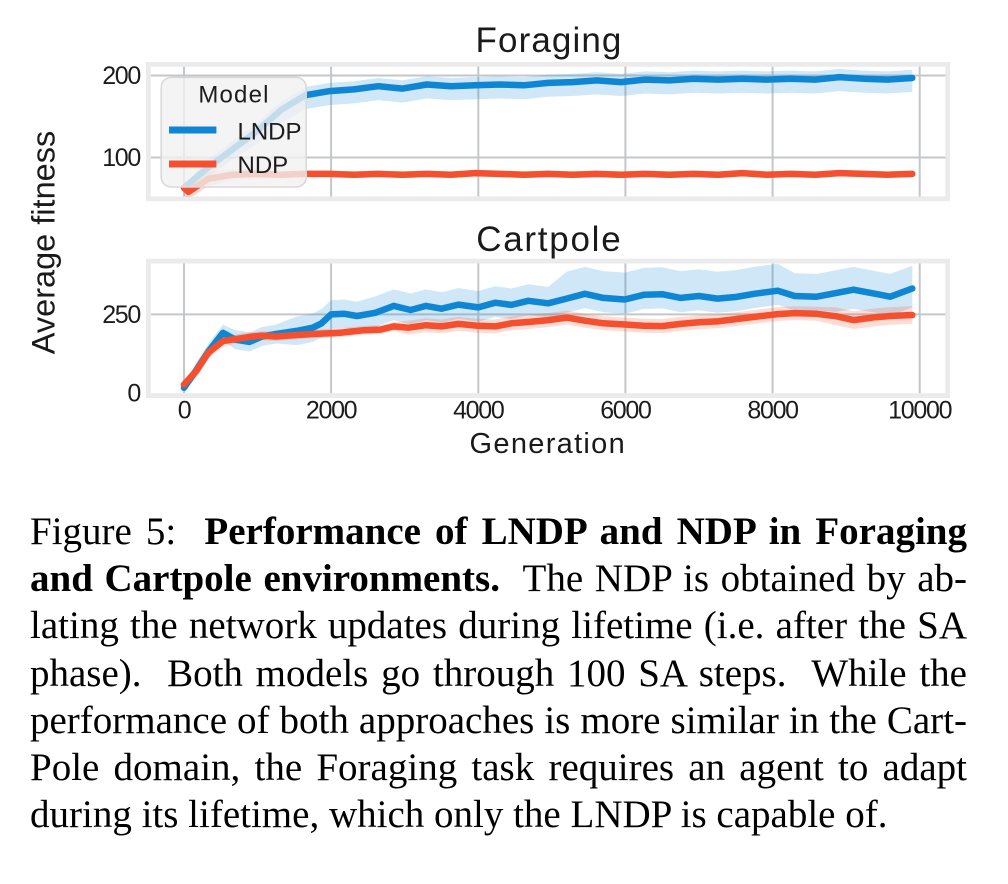  Describe the element at coordinates (548, 444) in the screenshot. I see `svg-text: Generation` at that location.